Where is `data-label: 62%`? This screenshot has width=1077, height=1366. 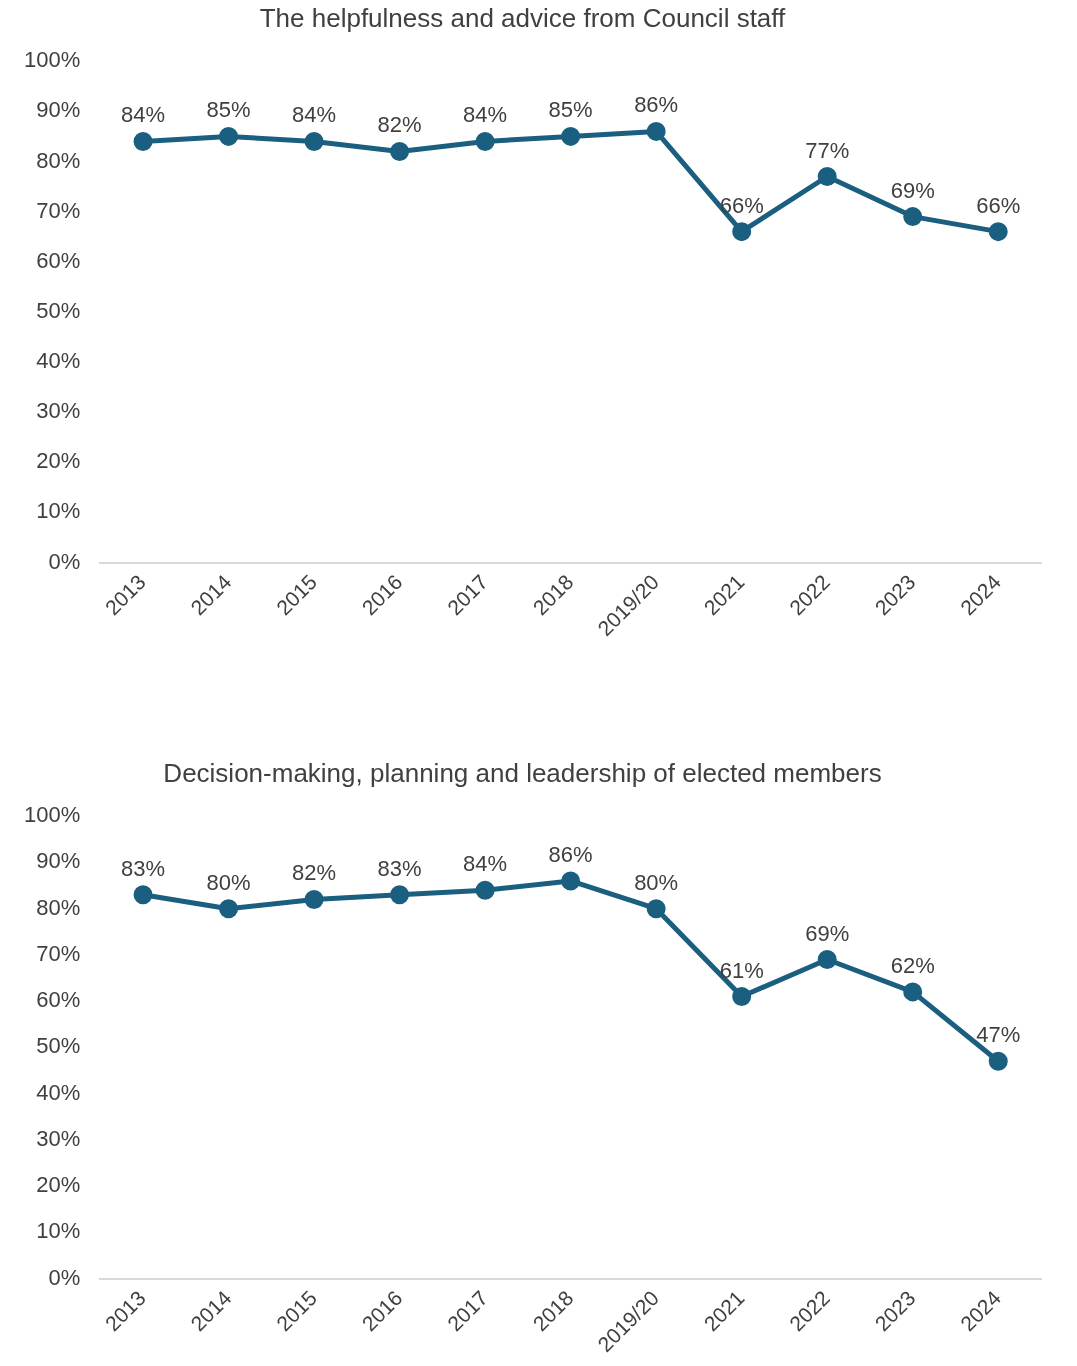 data-label: 62% is located at coordinates (912, 965).